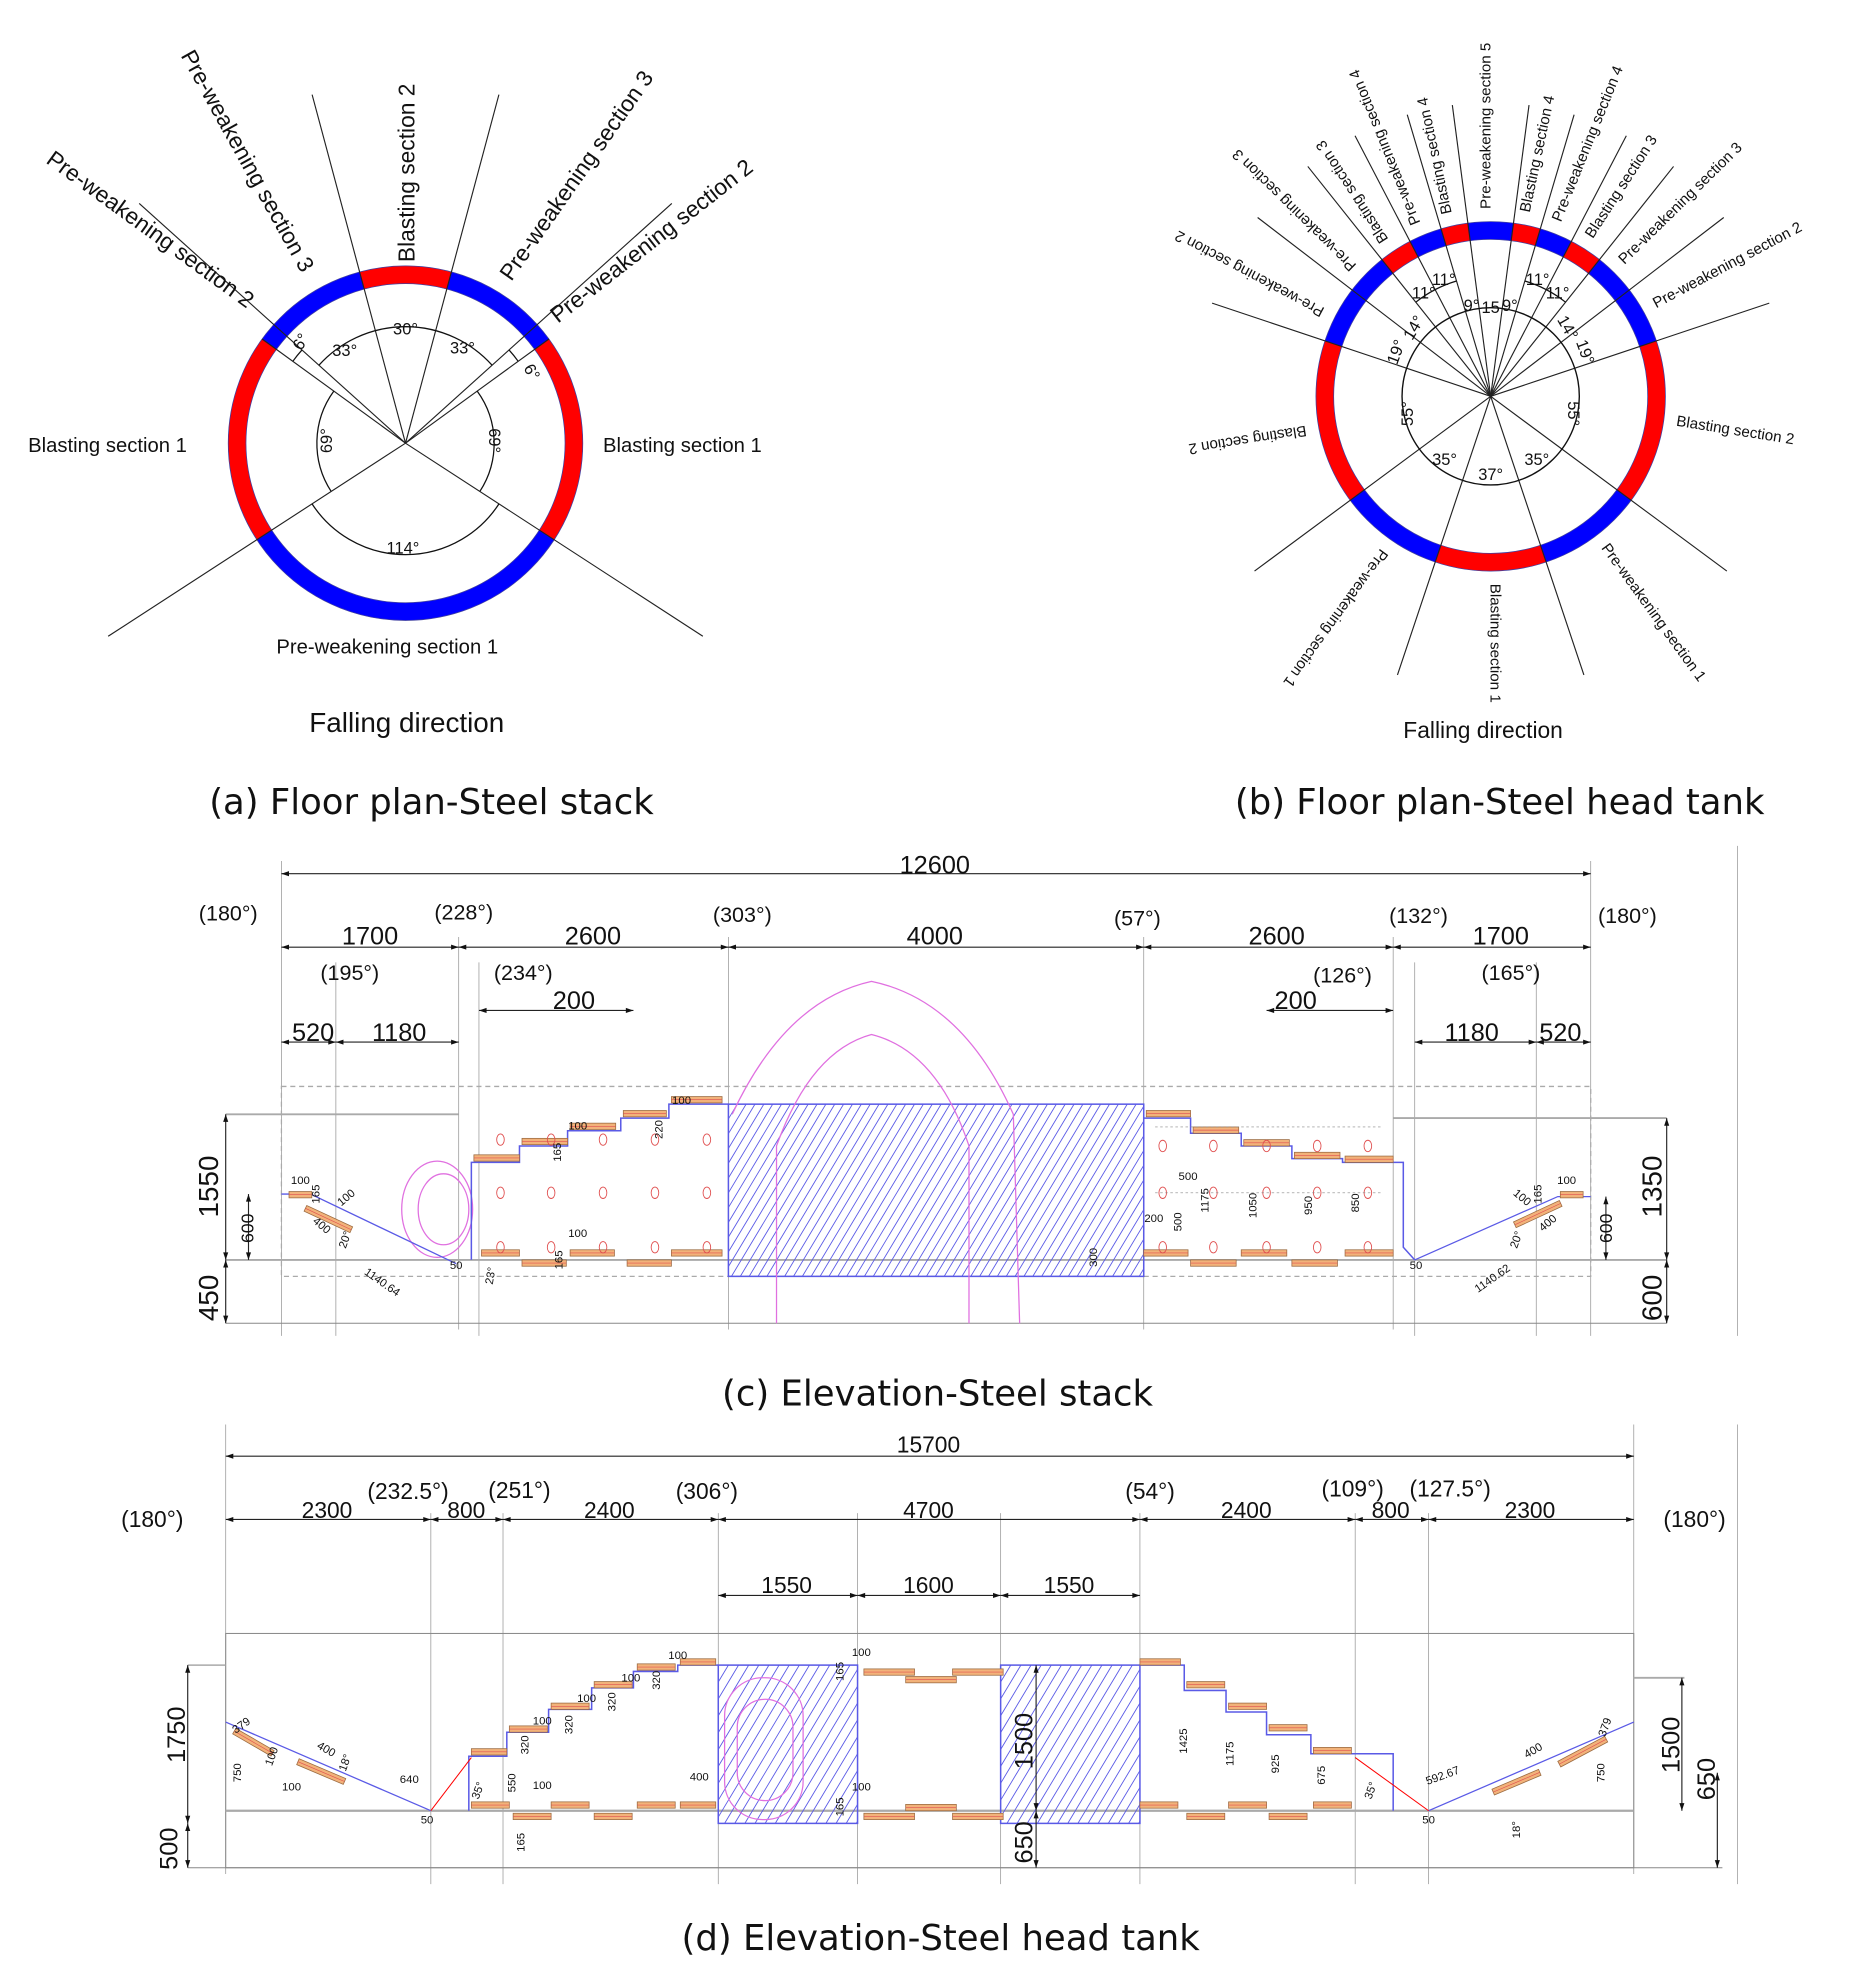  I want to click on small-dimension-label: 500, so click(1188, 1177).